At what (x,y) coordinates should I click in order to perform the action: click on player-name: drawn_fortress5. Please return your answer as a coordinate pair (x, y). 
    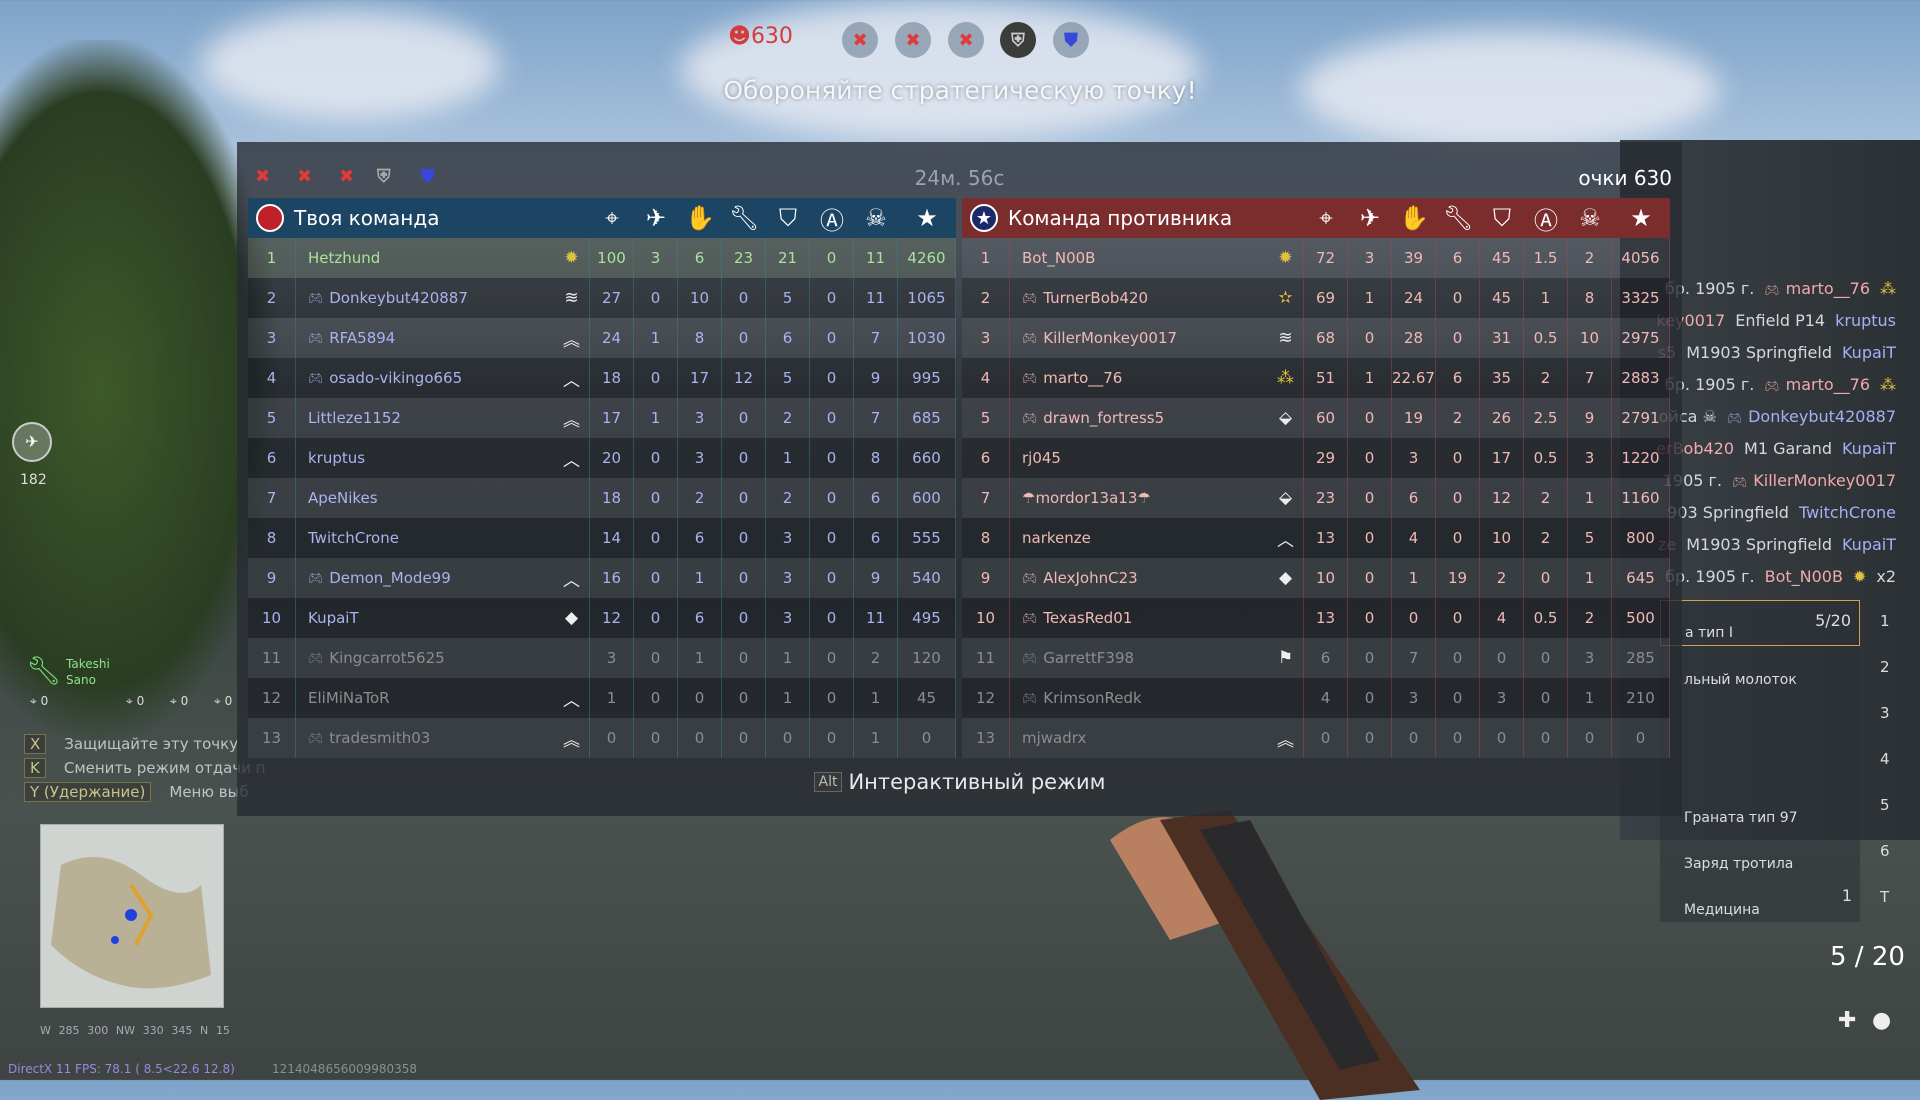
    Looking at the image, I should click on (1104, 418).